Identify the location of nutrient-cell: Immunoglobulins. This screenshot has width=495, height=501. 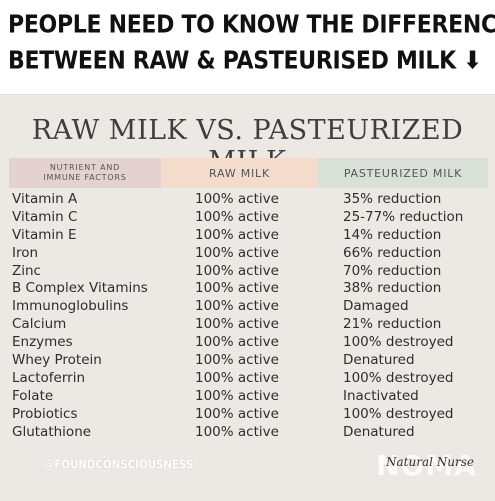
(70, 306).